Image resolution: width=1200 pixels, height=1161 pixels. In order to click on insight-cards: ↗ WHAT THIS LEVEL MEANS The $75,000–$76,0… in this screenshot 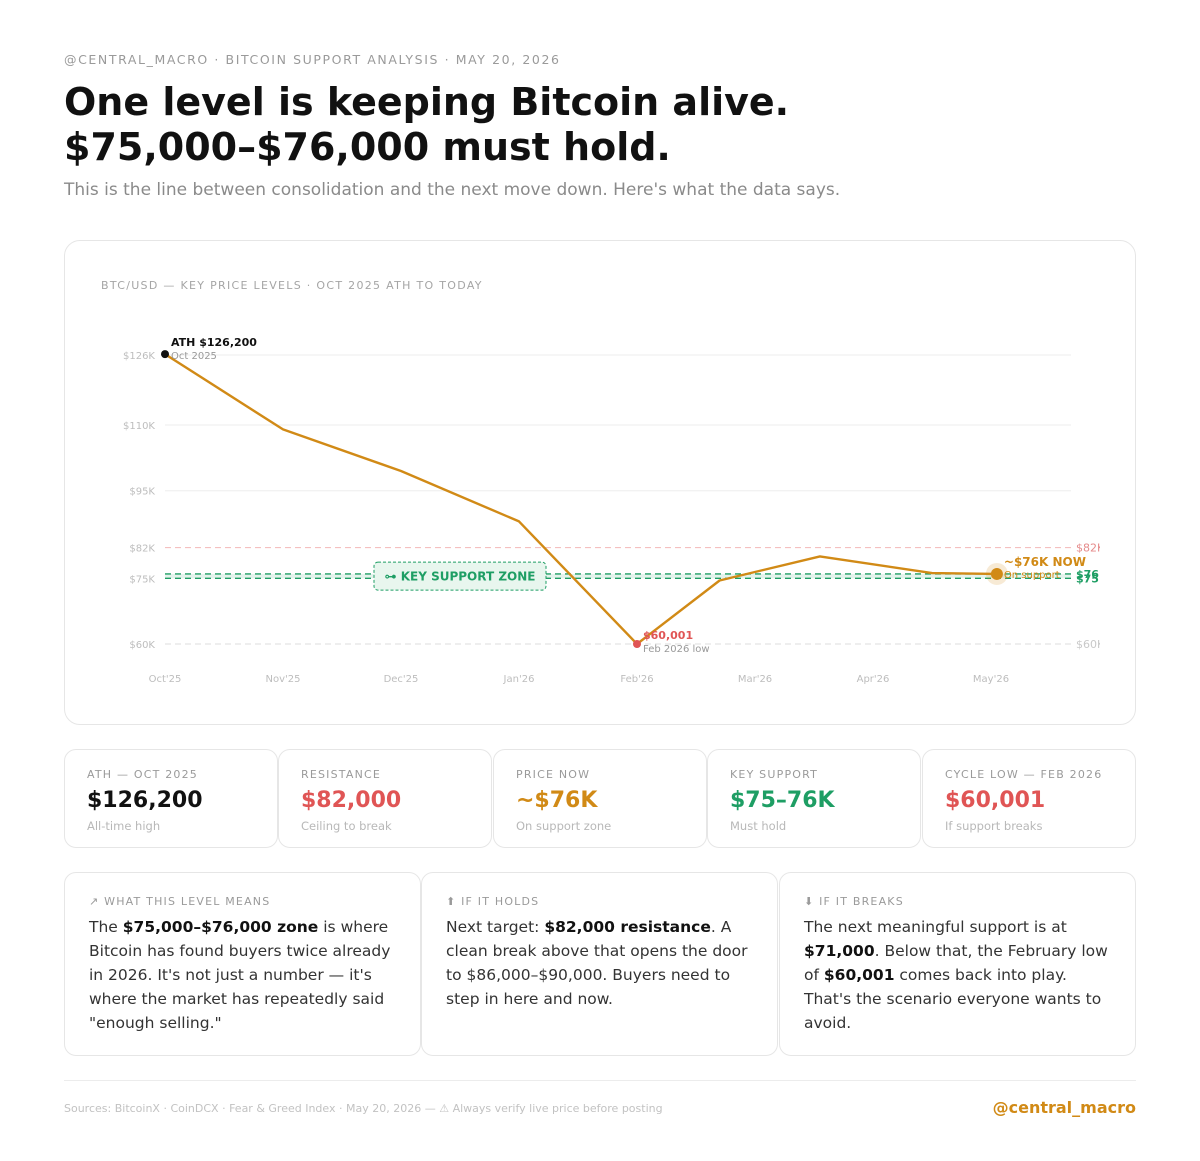, I will do `click(600, 964)`.